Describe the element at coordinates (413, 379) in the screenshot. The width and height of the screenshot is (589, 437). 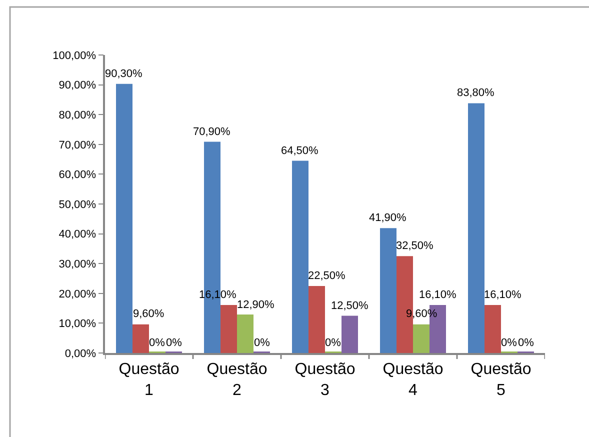
I see `x-tick-label: Questão 4` at that location.